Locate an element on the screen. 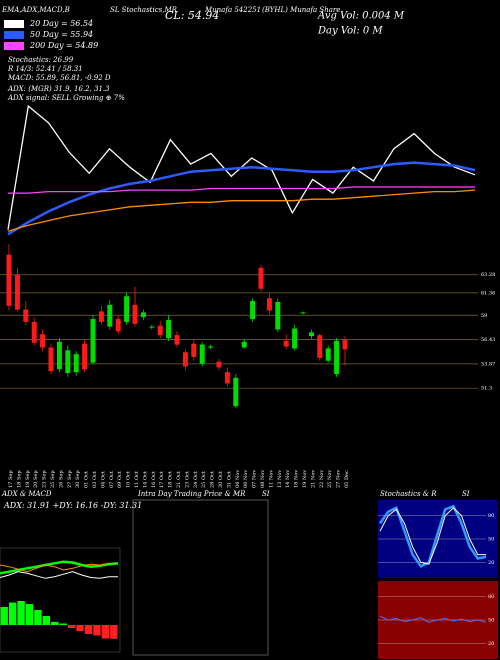 Image resolution: width=500 pixels, height=660 pixels. x-tick-label: 07 Oct is located at coordinates (112, 479).